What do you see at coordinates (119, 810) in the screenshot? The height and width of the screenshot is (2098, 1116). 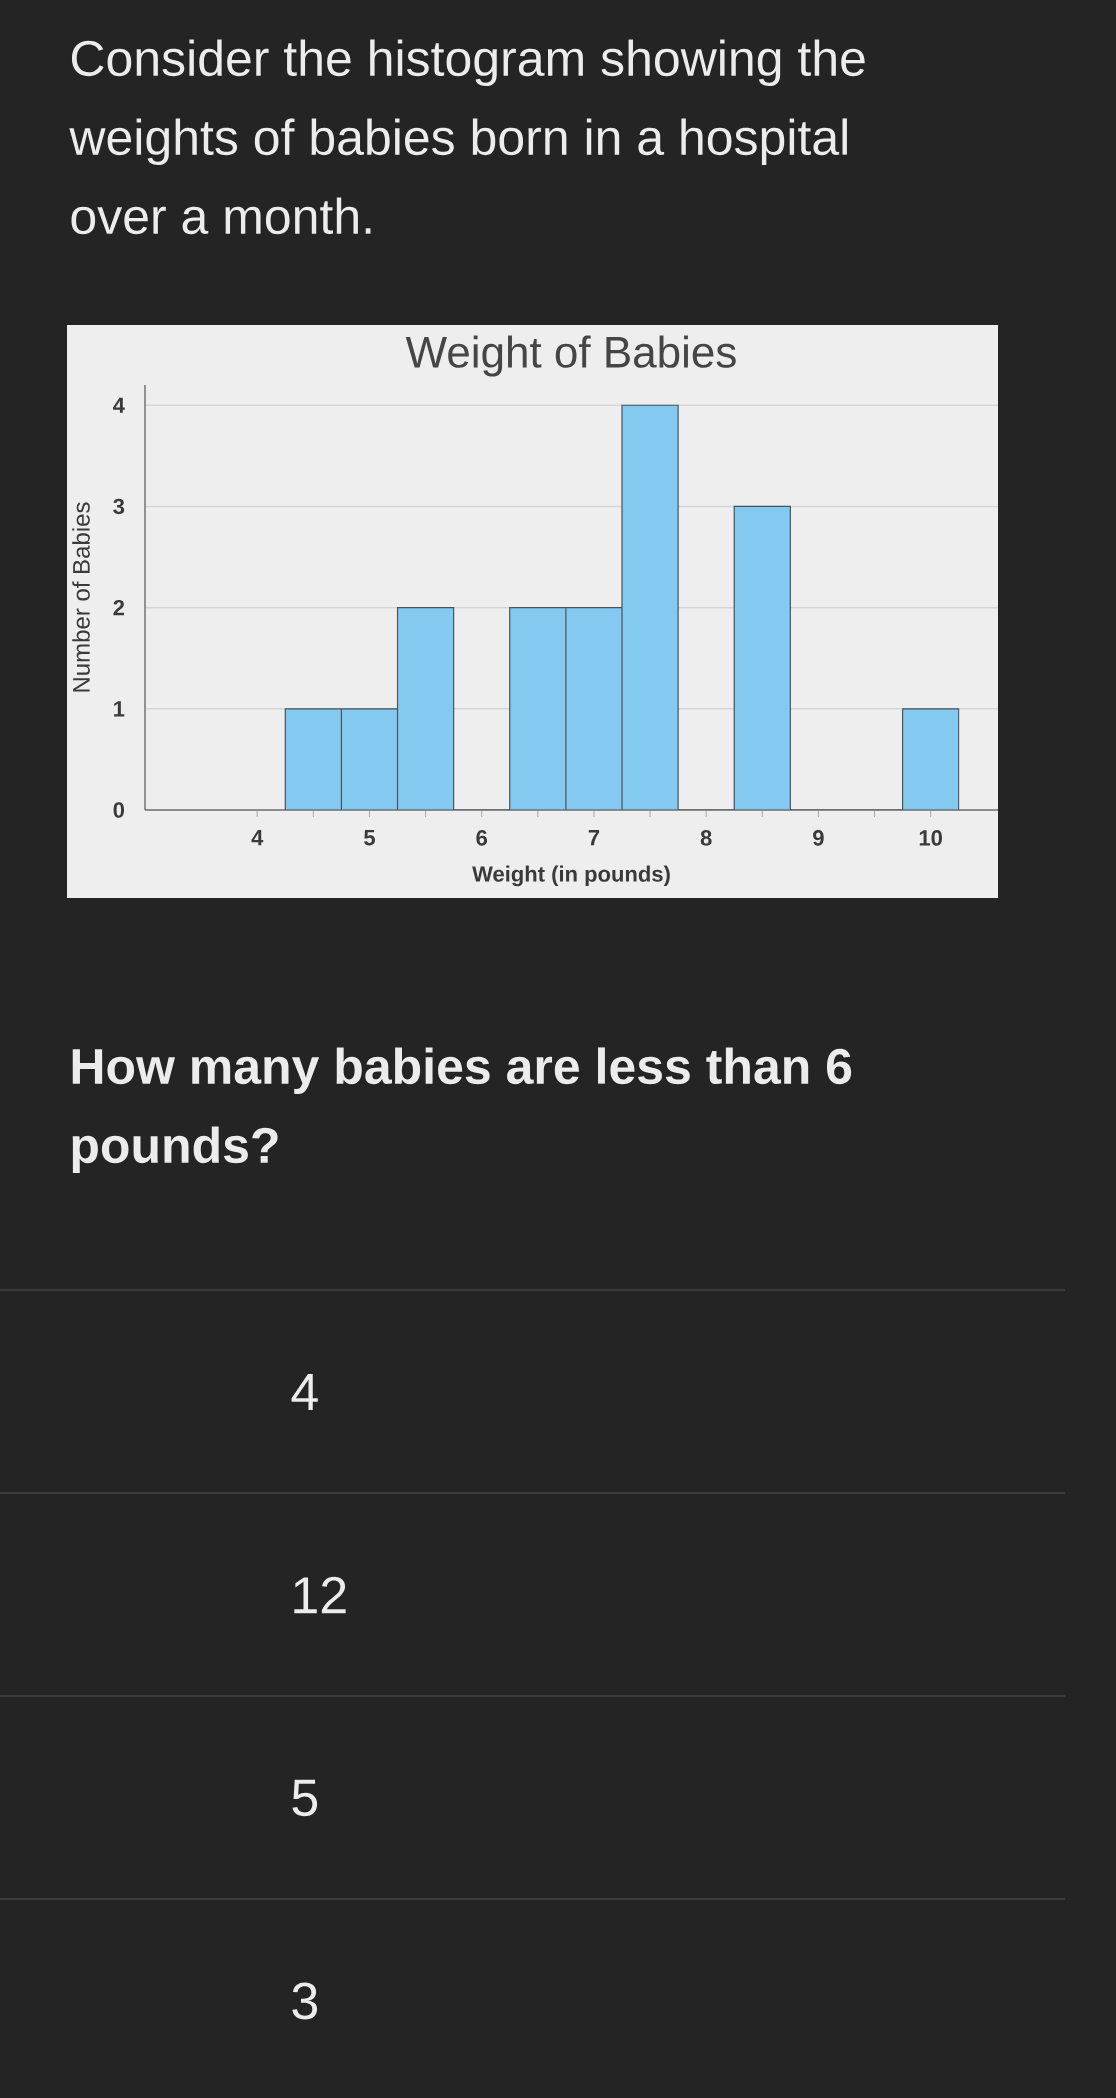 I see `y-tick-label: 0` at bounding box center [119, 810].